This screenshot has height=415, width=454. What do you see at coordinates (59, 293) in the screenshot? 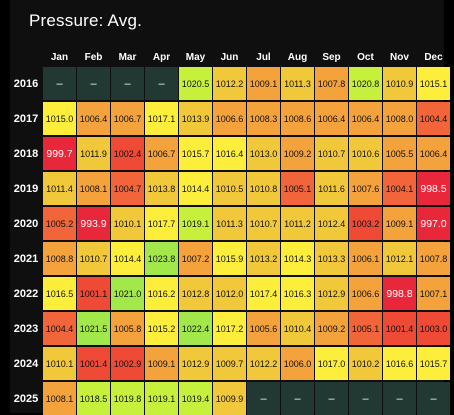
I see `heatmap-cell: 1016.5` at bounding box center [59, 293].